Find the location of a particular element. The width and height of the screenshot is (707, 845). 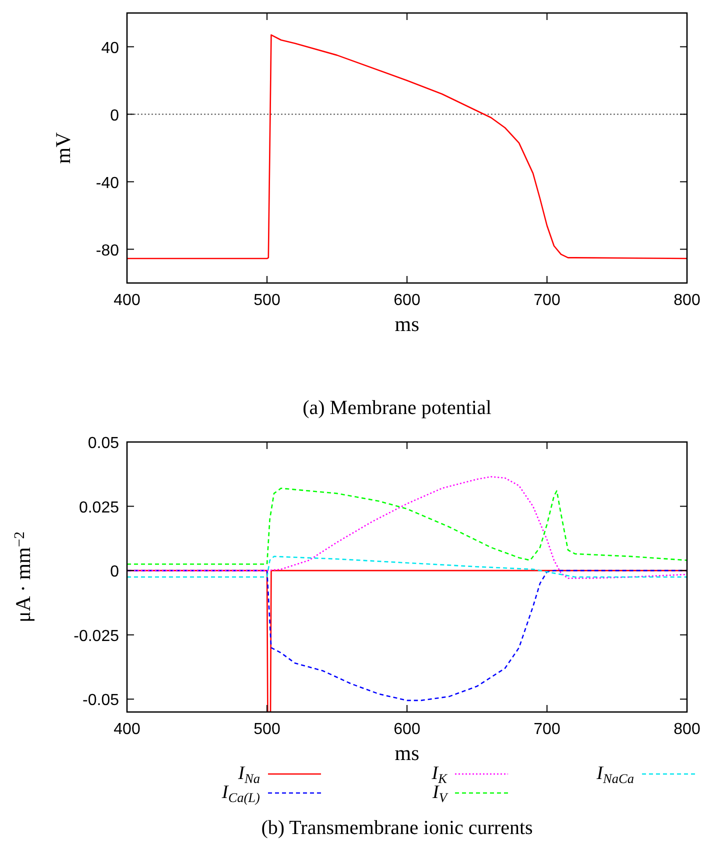

text: (b) Transmembrane ionic currents is located at coordinates (397, 828).